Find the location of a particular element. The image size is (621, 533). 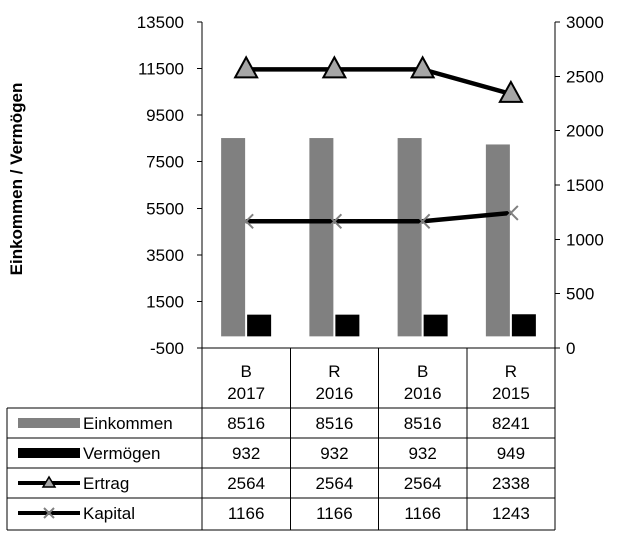

legend-label-ertrag: Ertrag is located at coordinates (106, 483).